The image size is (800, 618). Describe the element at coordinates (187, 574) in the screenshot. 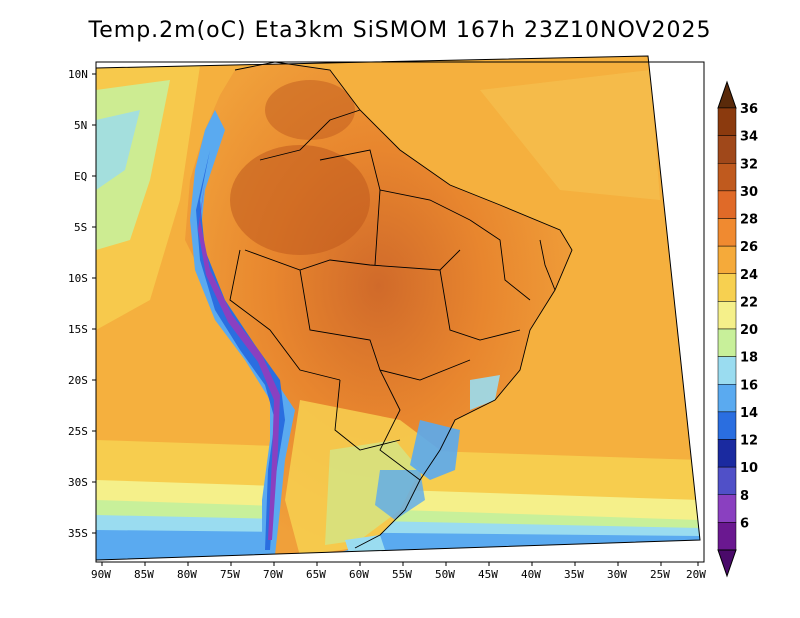

I see `lon-label: 80W` at that location.